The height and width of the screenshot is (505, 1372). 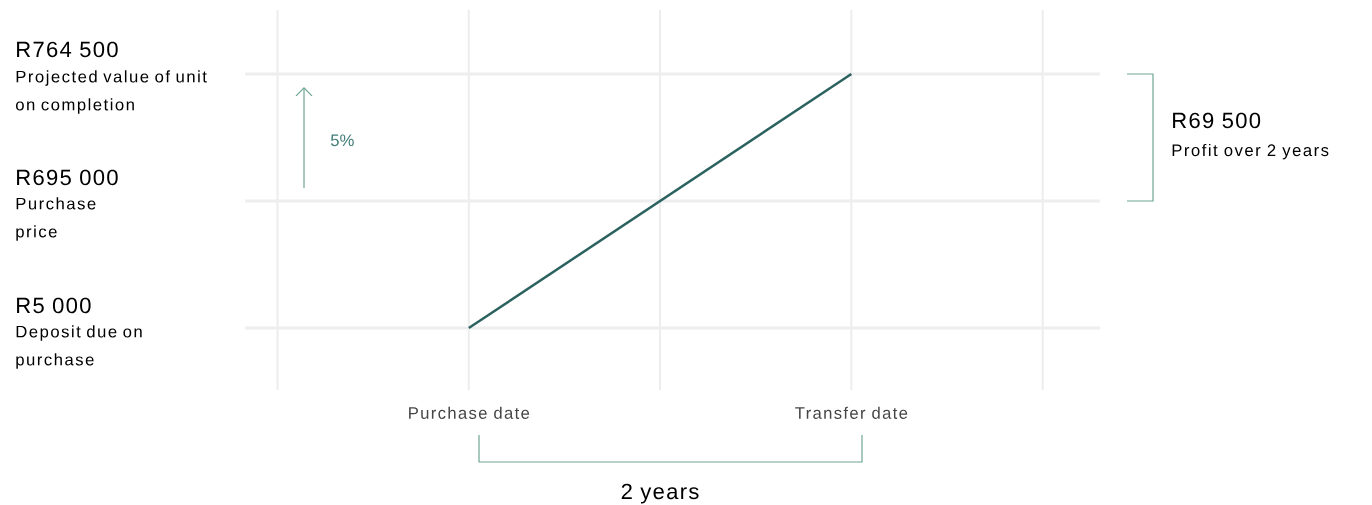 What do you see at coordinates (67, 177) in the screenshot?
I see `text: R695 000` at bounding box center [67, 177].